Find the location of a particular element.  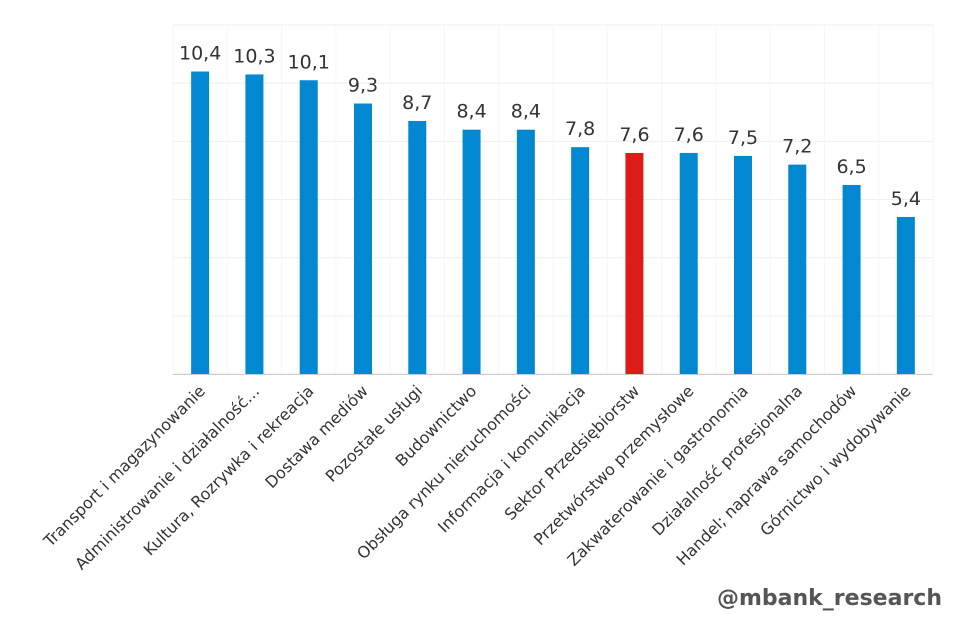

data-label: 7,8 is located at coordinates (580, 129).